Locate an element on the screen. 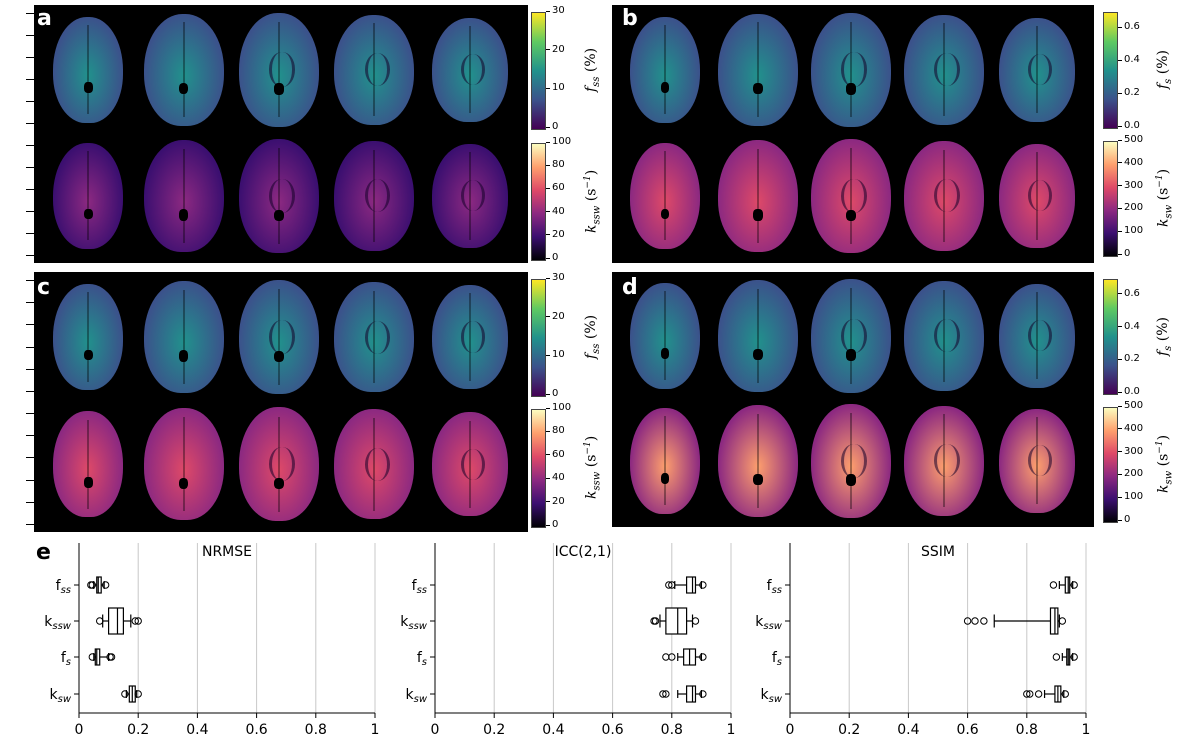 The height and width of the screenshot is (739, 1196). boxplot-title: ICC(2,1) is located at coordinates (583, 552).